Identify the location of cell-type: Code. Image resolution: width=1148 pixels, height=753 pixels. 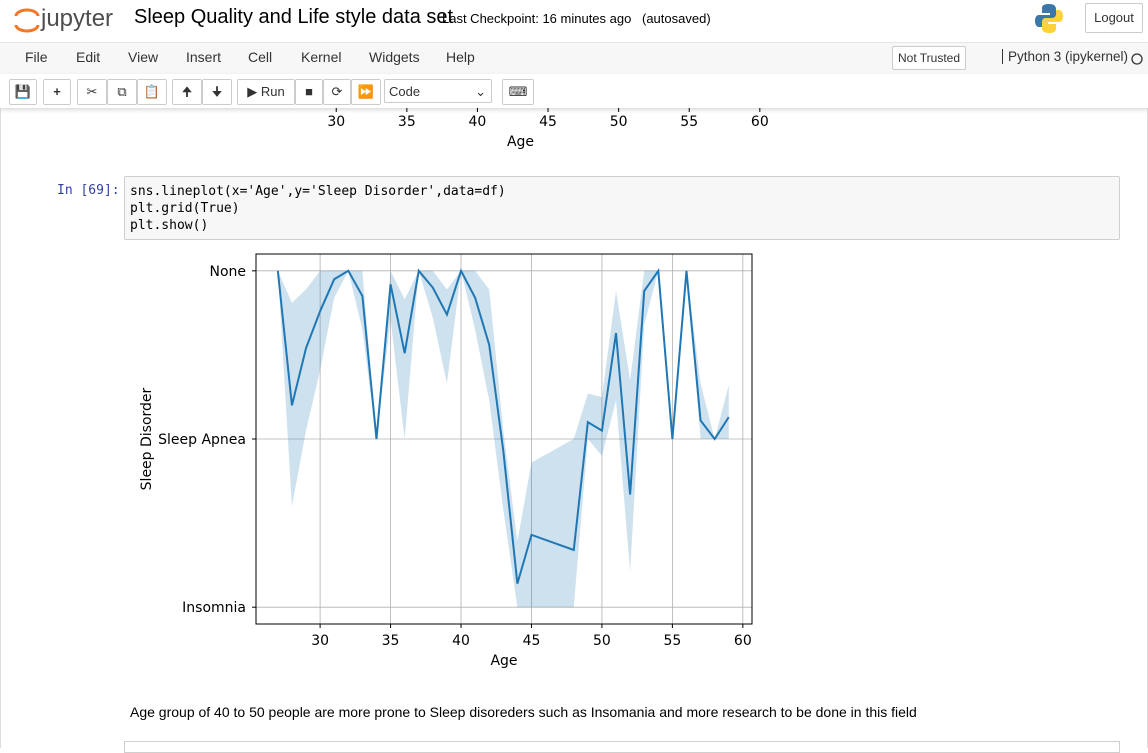
(405, 91).